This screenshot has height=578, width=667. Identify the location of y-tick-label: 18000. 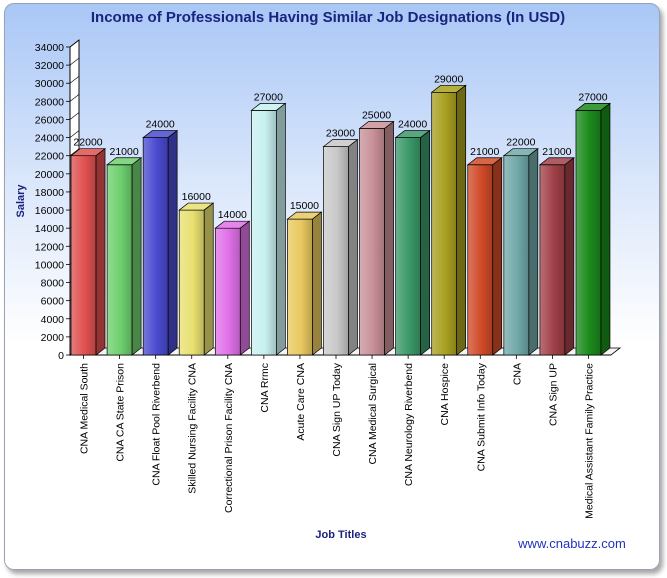
(49, 193).